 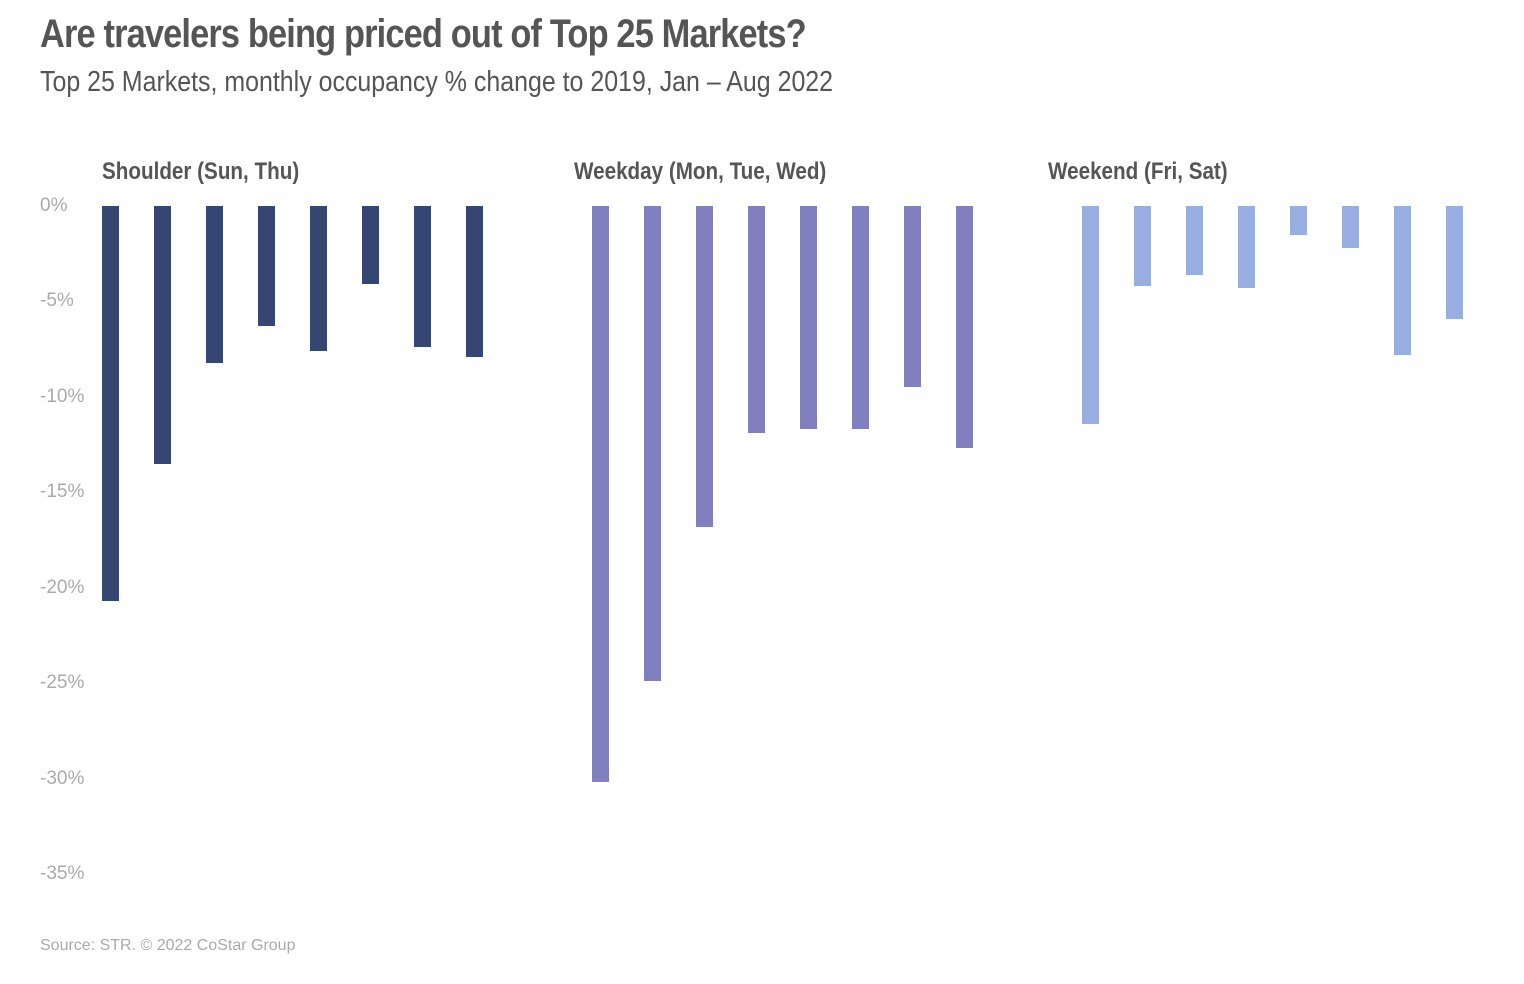 I want to click on bar-2-feb, so click(x=1142, y=246).